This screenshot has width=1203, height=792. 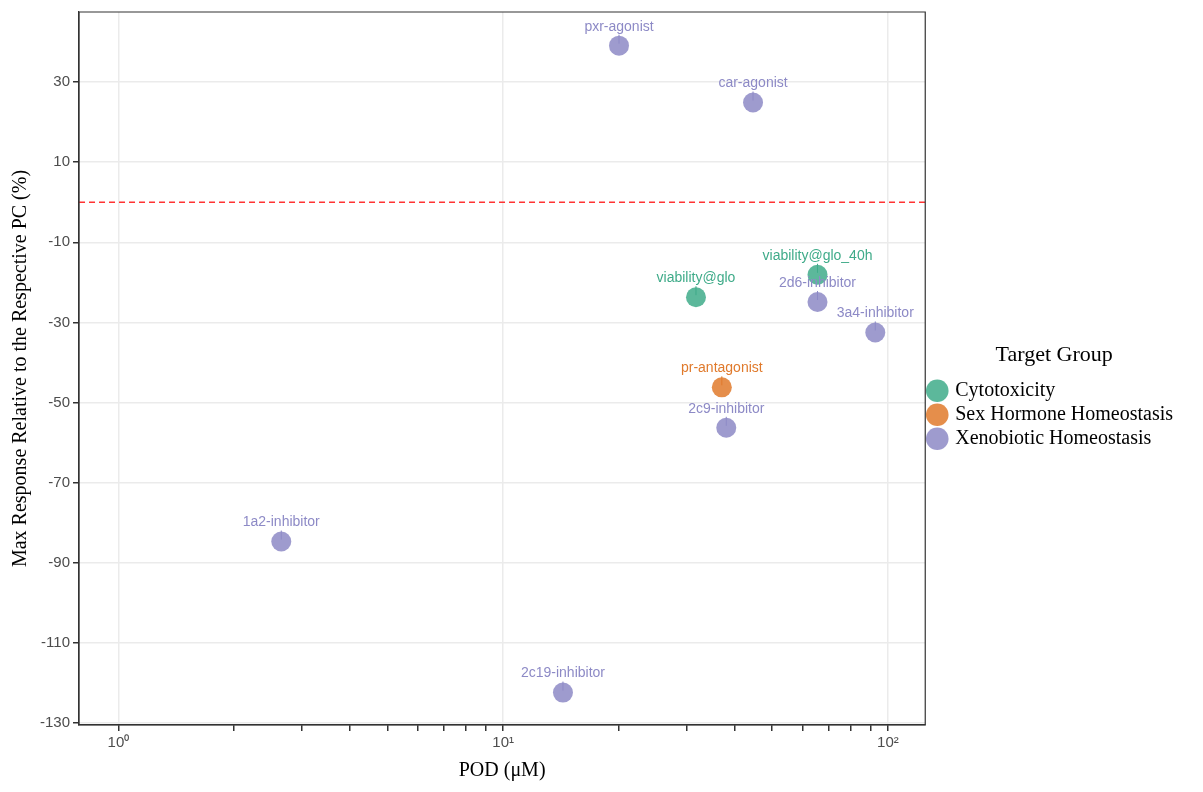 What do you see at coordinates (726, 407) in the screenshot?
I see `annotation: 2c9-inhibitor` at bounding box center [726, 407].